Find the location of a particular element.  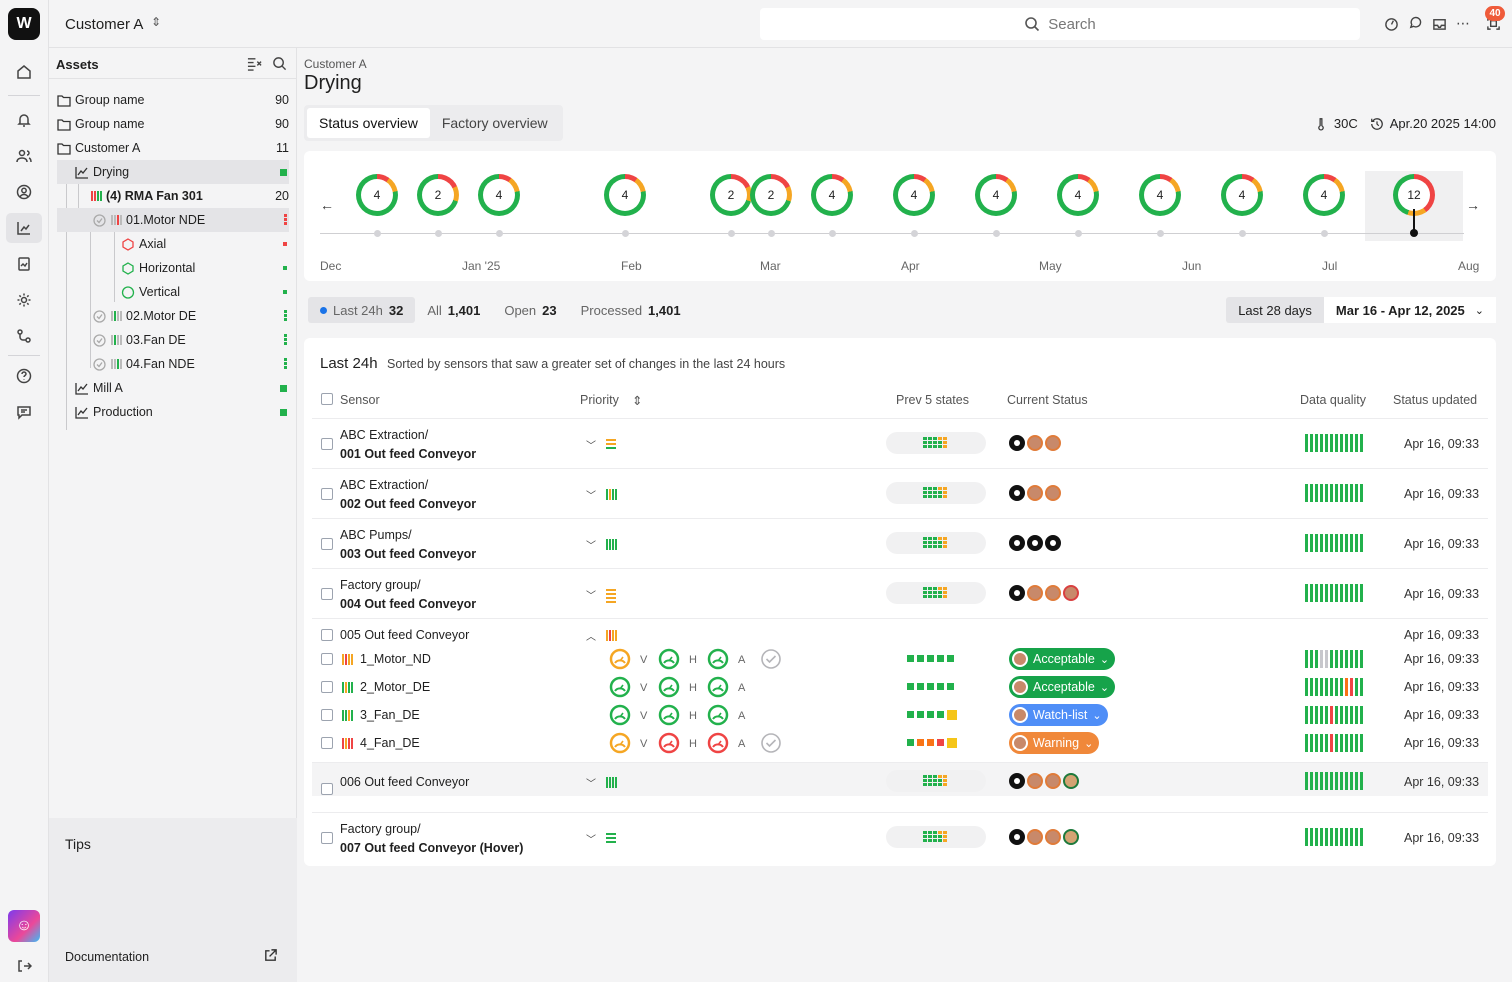

tree-item-motor-de: 02.Motor DE is located at coordinates (173, 316).